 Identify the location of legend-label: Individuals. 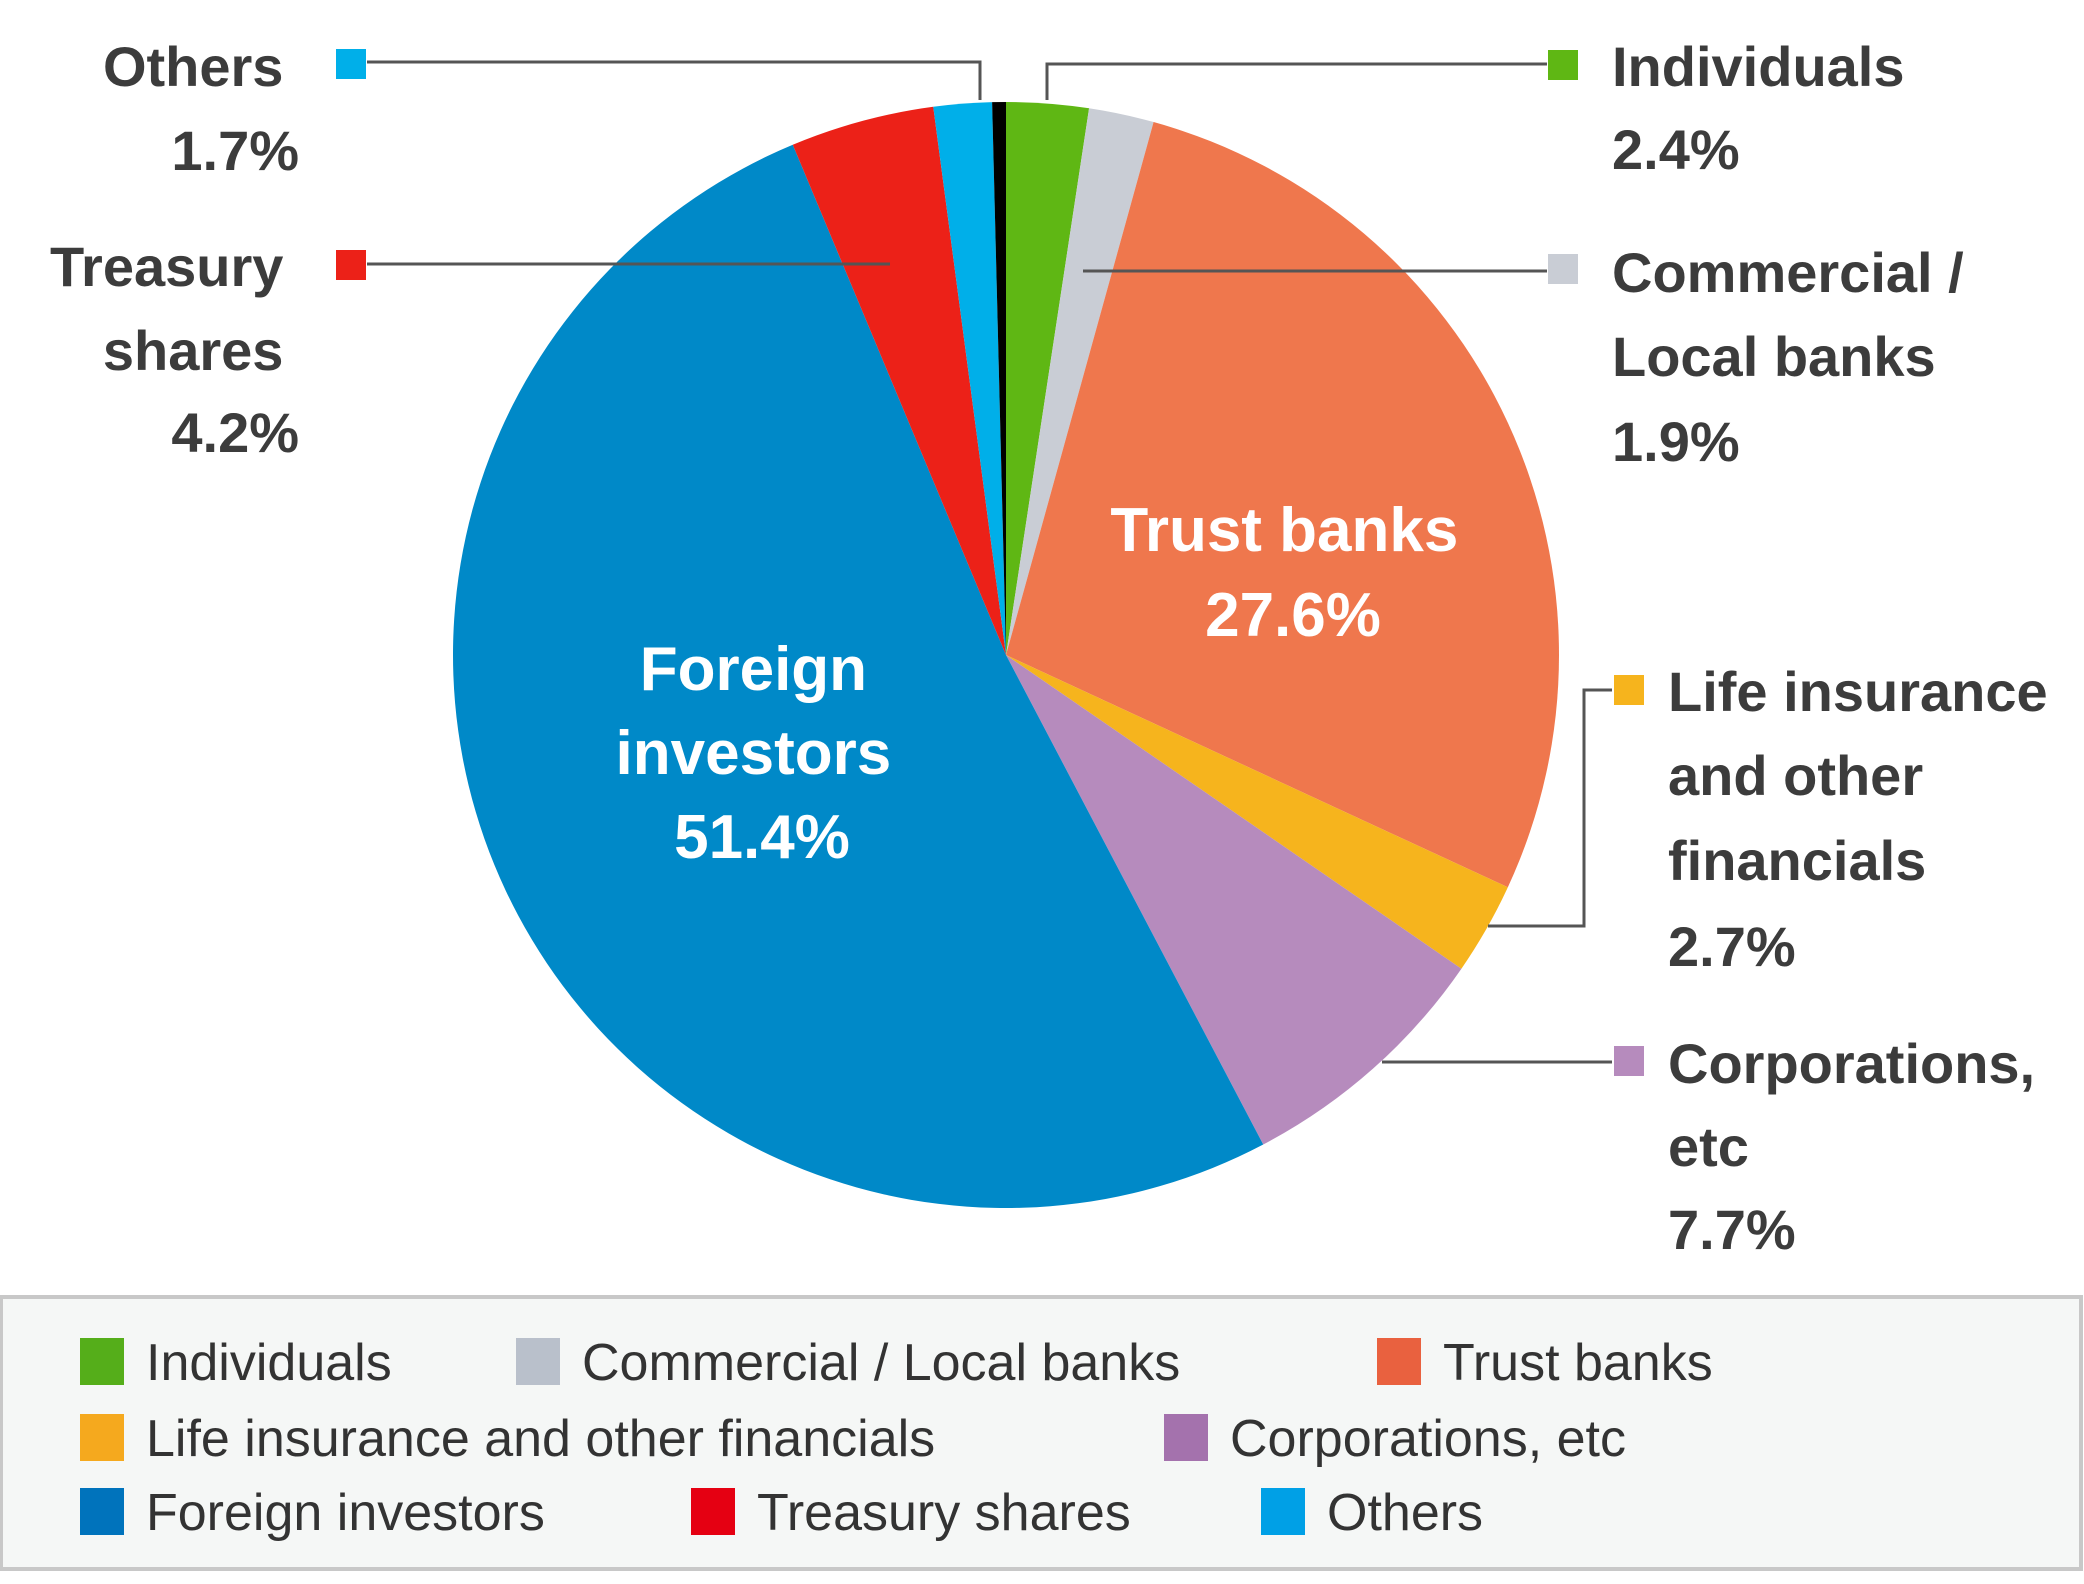
(269, 1363).